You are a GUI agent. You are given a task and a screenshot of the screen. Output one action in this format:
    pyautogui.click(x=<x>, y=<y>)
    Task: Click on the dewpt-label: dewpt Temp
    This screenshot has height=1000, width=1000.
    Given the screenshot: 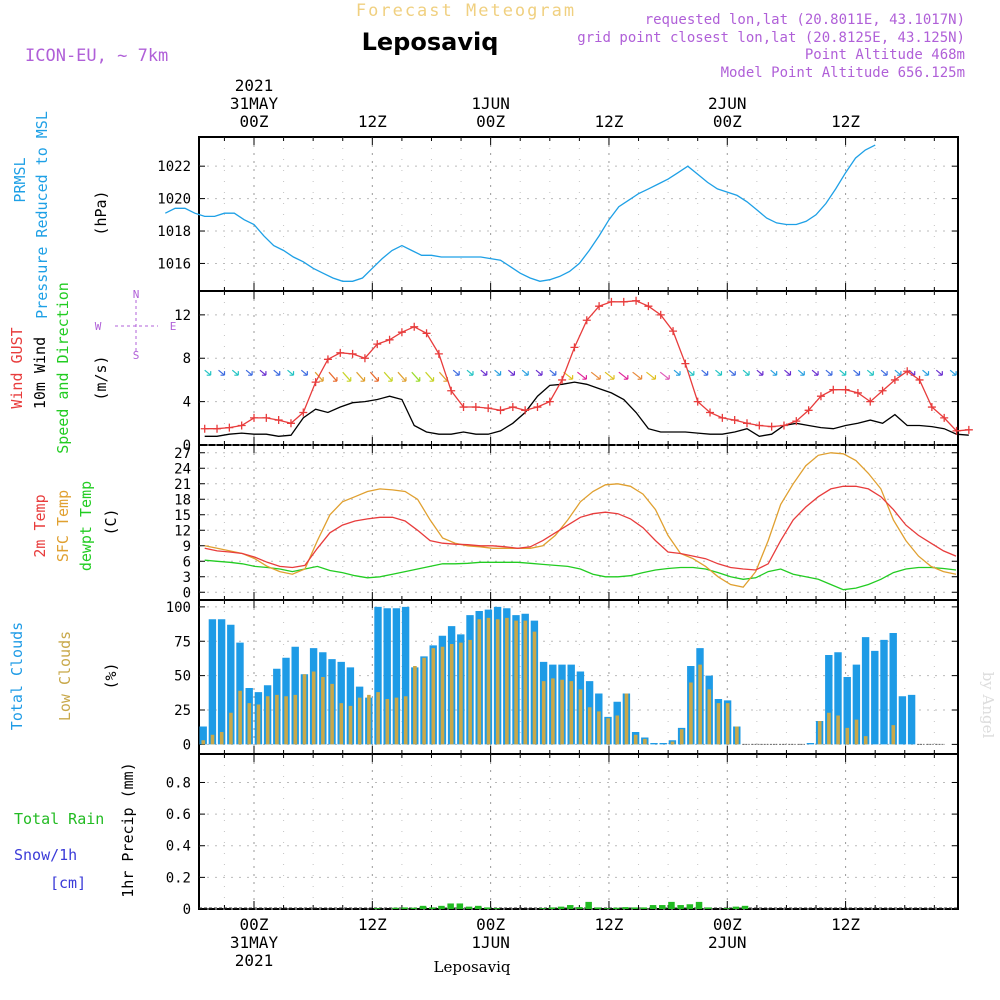 What is the action you would take?
    pyautogui.click(x=86, y=526)
    